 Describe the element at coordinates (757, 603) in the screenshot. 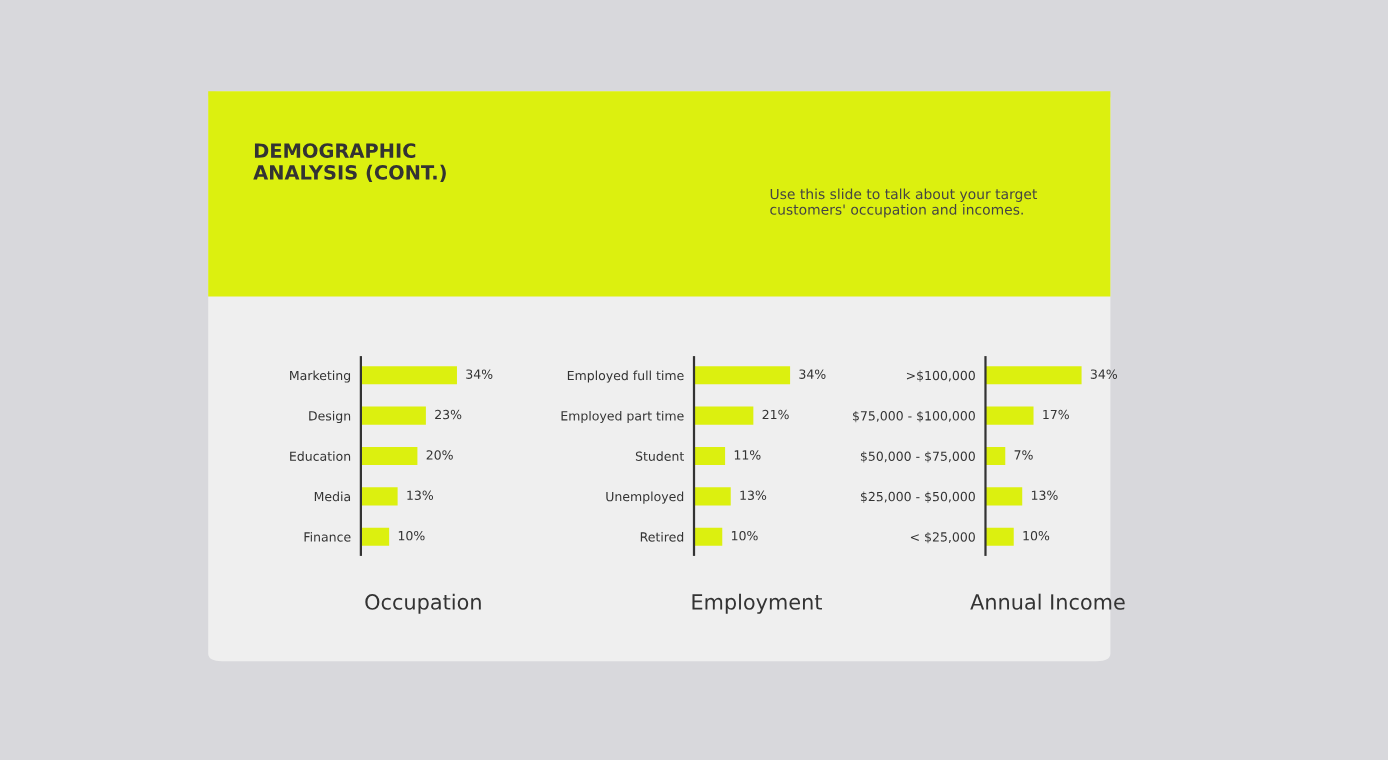

I see `x-axis-title: Employment` at that location.